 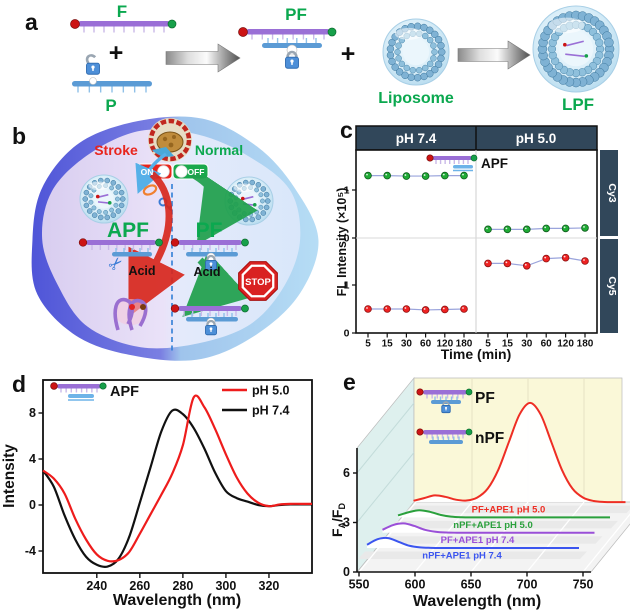 I want to click on legend-pf-label: PF, so click(x=485, y=398).